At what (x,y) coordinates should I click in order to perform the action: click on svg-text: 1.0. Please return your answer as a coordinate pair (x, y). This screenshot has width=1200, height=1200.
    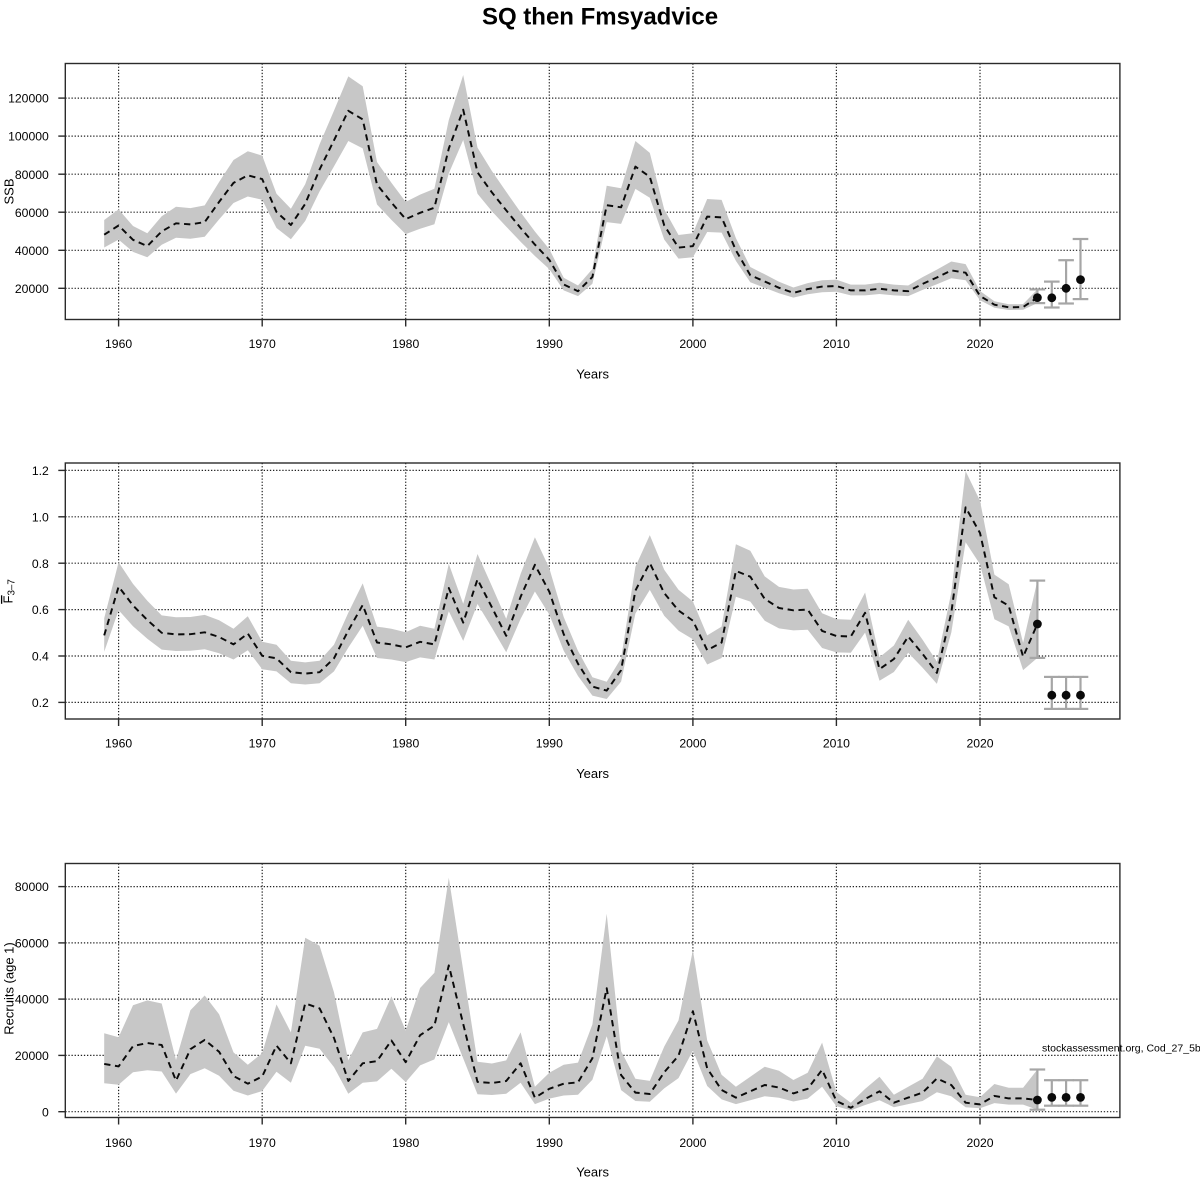
    Looking at the image, I should click on (40, 517).